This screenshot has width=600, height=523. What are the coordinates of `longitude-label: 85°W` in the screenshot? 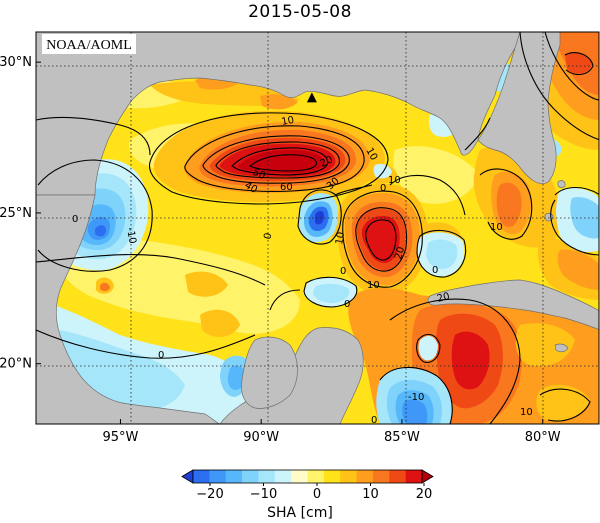 It's located at (402, 437).